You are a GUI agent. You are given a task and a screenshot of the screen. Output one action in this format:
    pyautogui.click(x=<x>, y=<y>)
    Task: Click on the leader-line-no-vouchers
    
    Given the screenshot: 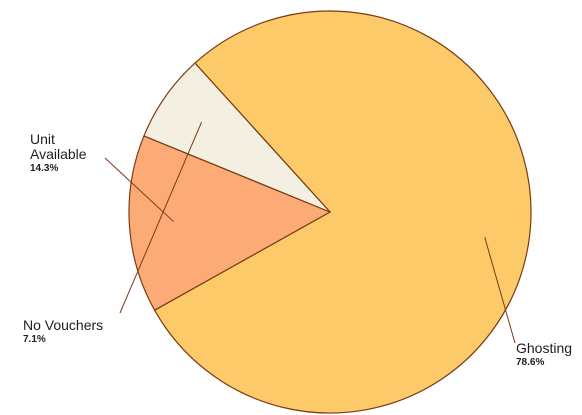 What is the action you would take?
    pyautogui.click(x=161, y=217)
    